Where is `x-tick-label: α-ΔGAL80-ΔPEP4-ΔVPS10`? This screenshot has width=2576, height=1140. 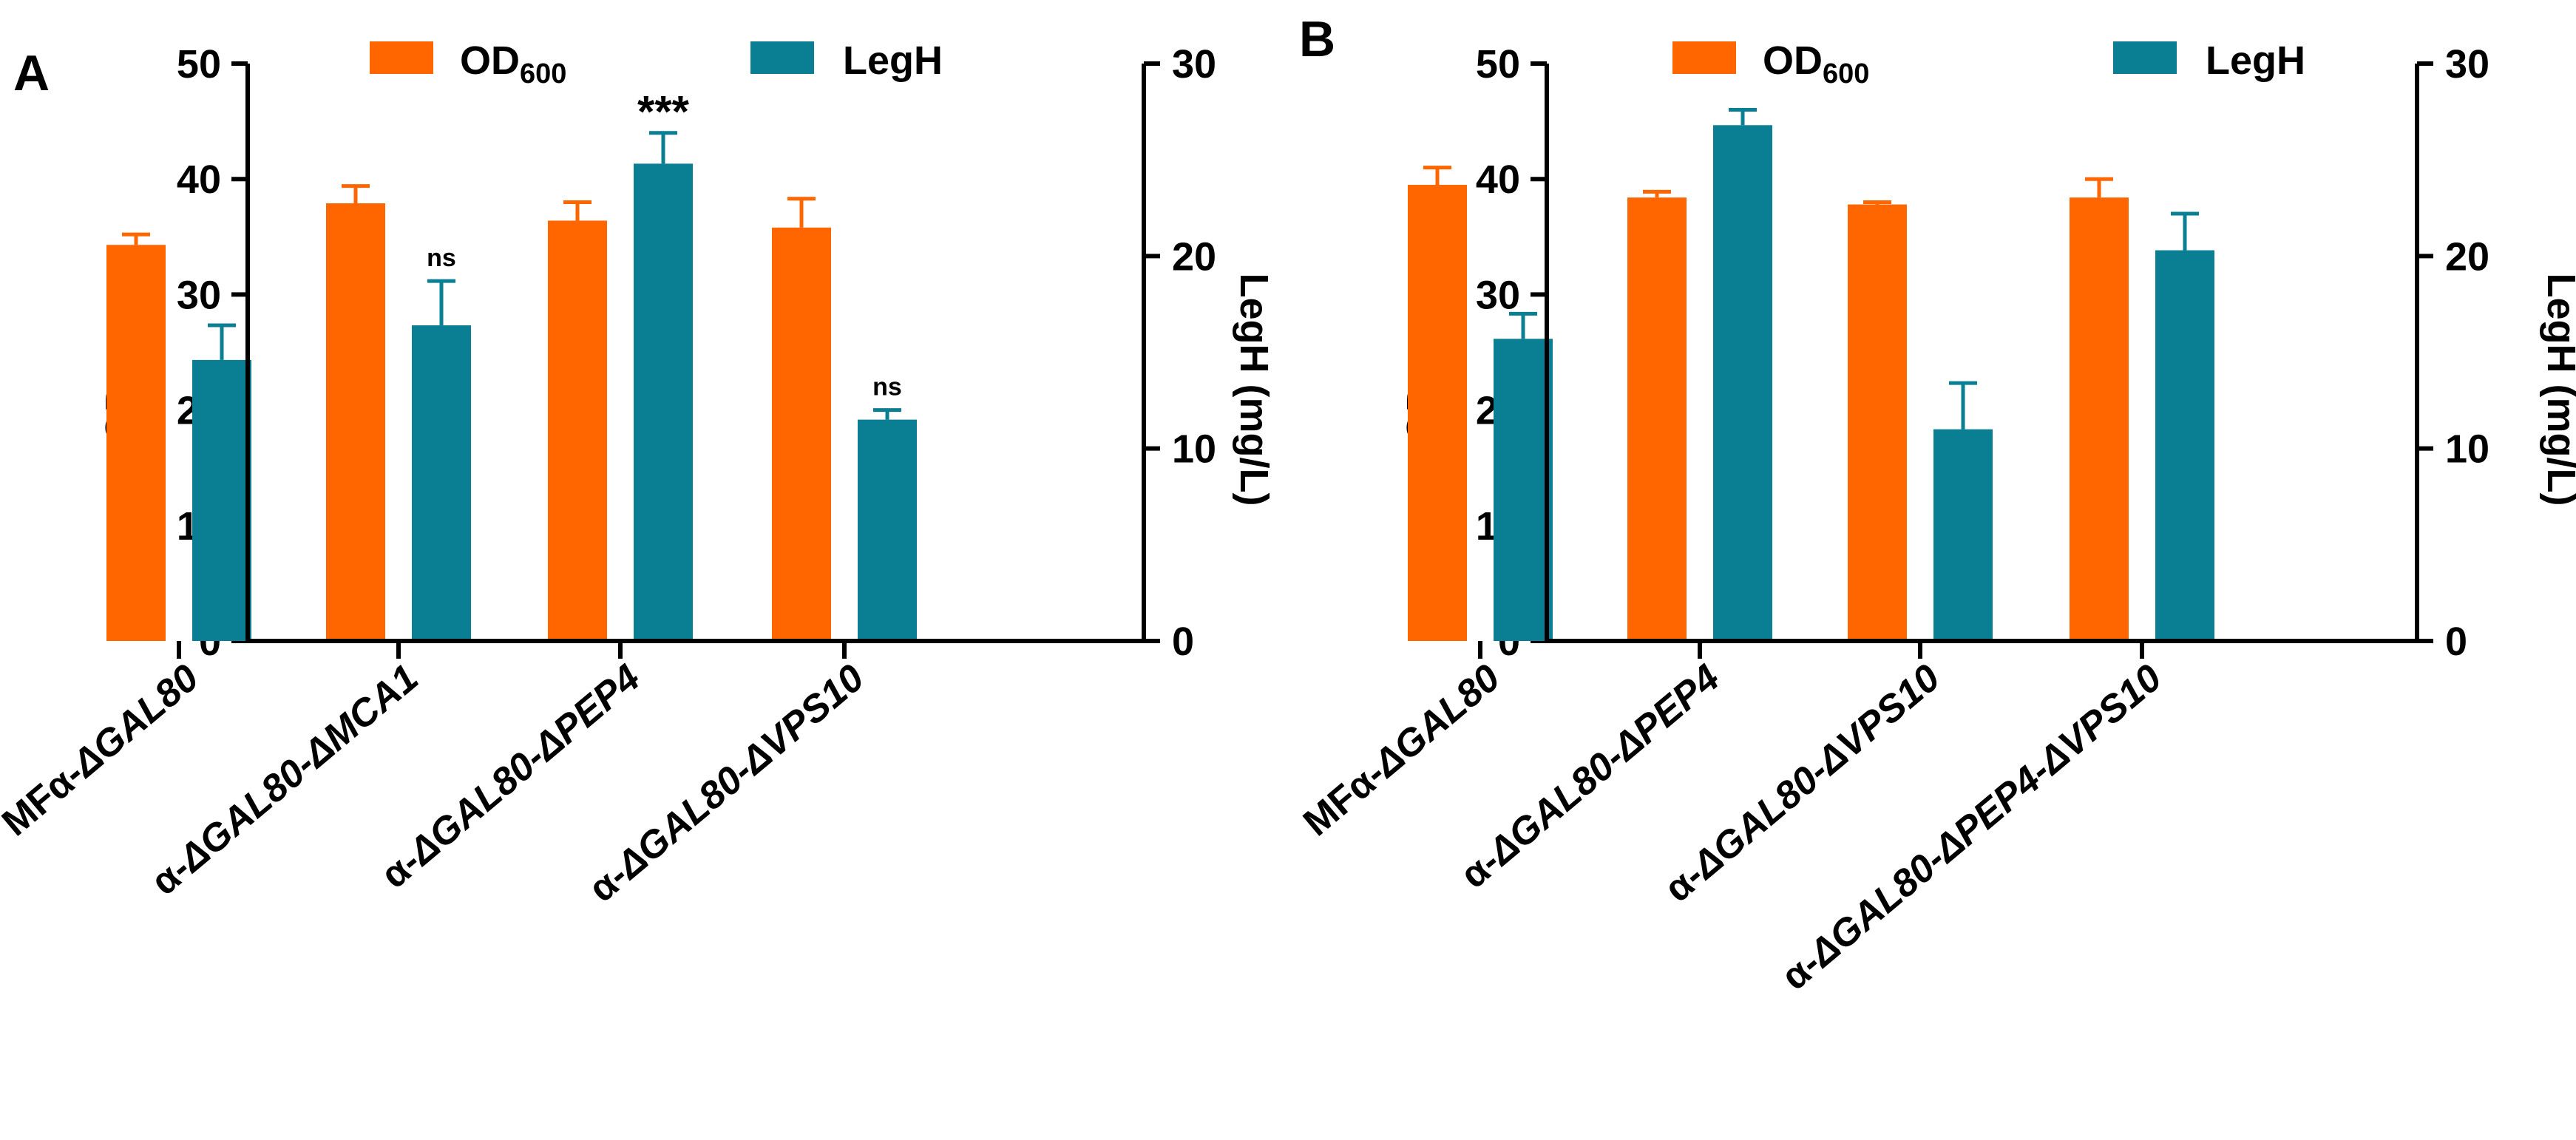
x-tick-label: α-ΔGAL80-ΔPEP4-ΔVPS10 is located at coordinates (1972, 827).